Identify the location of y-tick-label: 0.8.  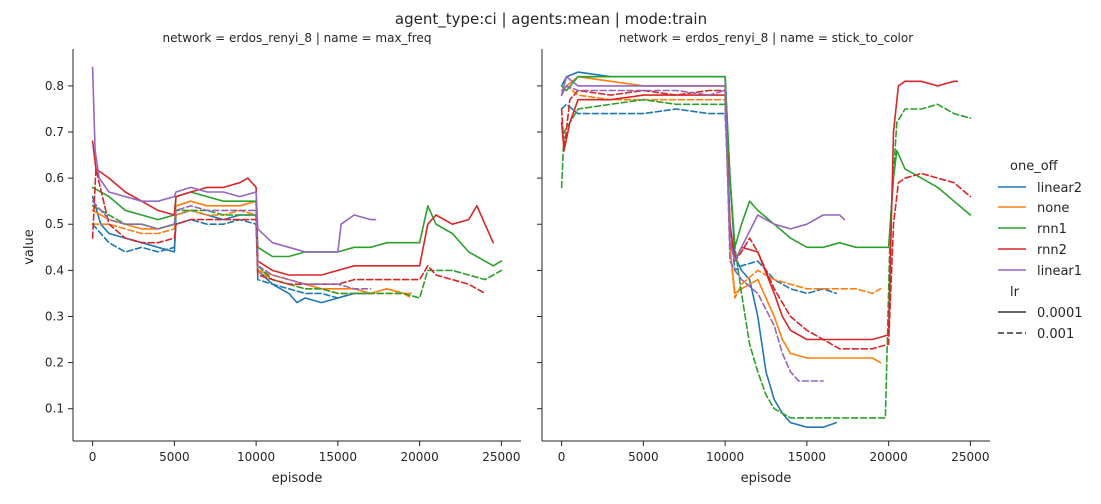
(54, 86).